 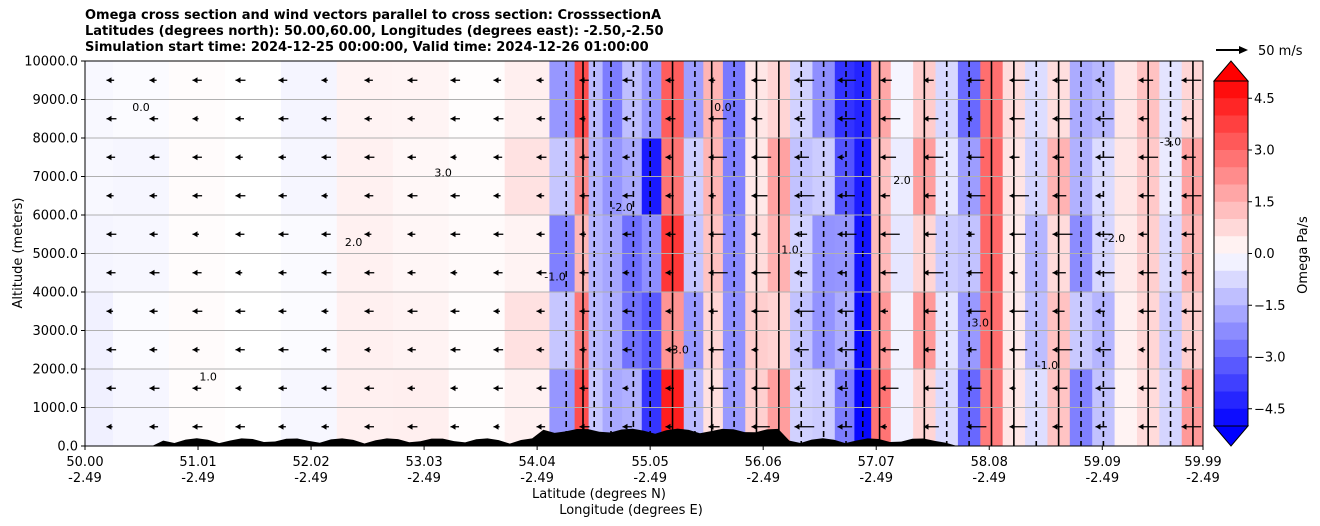 I want to click on x-tick-label-lat: 56.06, so click(x=763, y=462).